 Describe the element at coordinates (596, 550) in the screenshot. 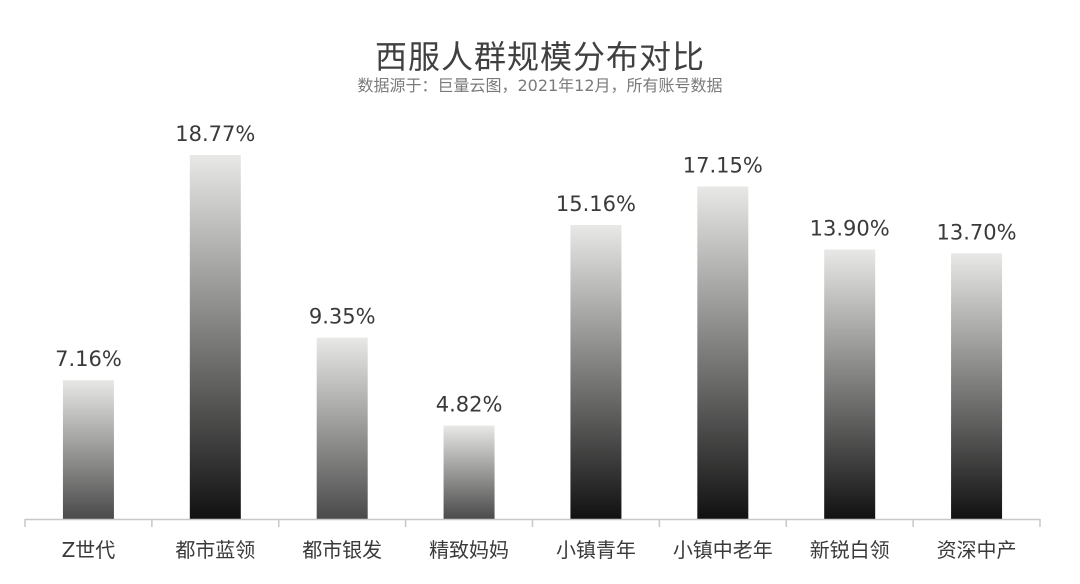

I see `category-label-5: 小镇青年` at that location.